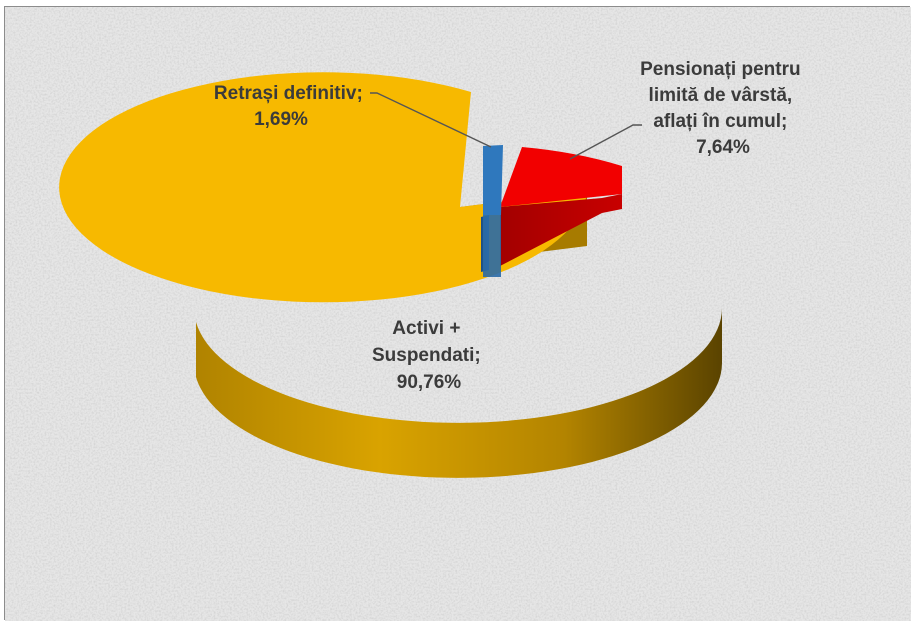  What do you see at coordinates (561, 177) in the screenshot?
I see `slice-pensionati` at bounding box center [561, 177].